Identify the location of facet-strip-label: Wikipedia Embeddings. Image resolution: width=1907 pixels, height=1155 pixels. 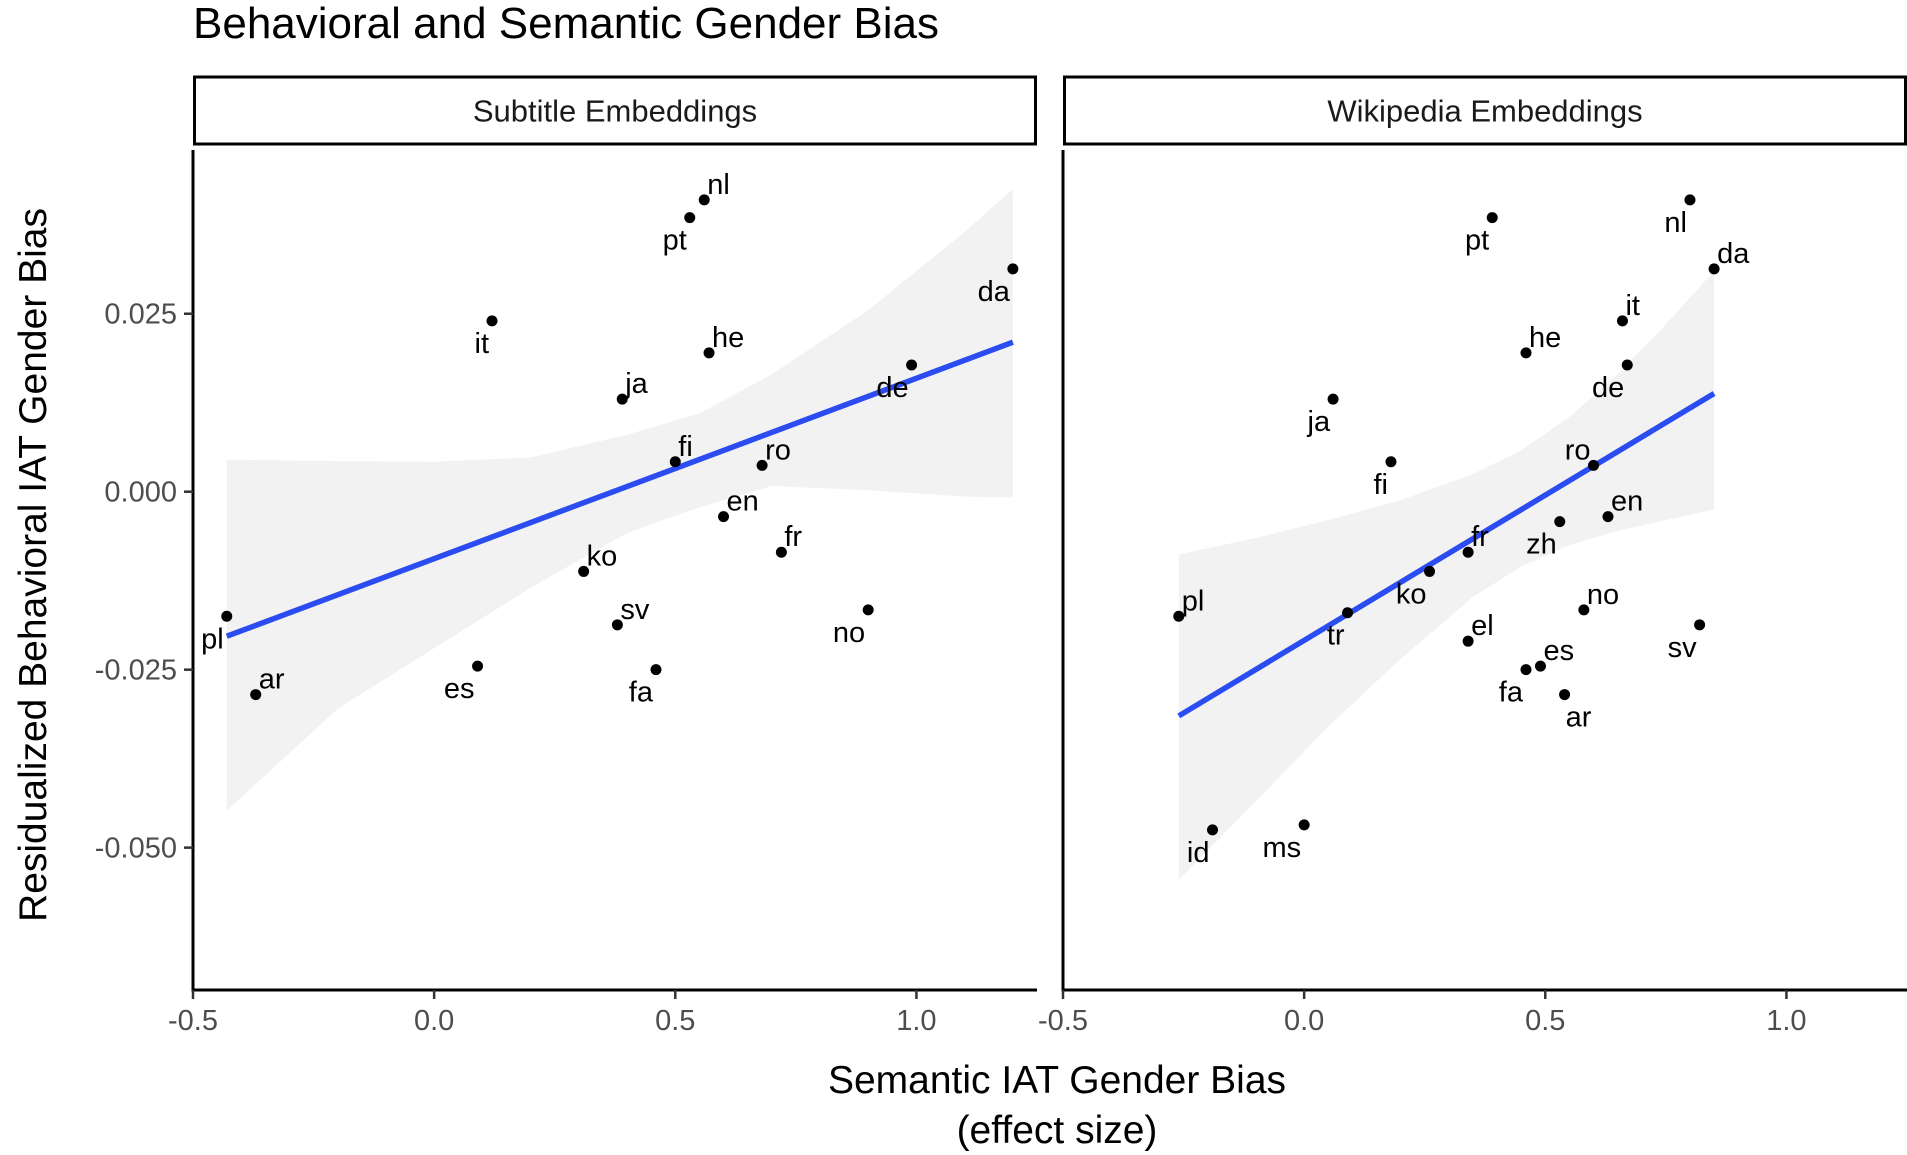
(1484, 111).